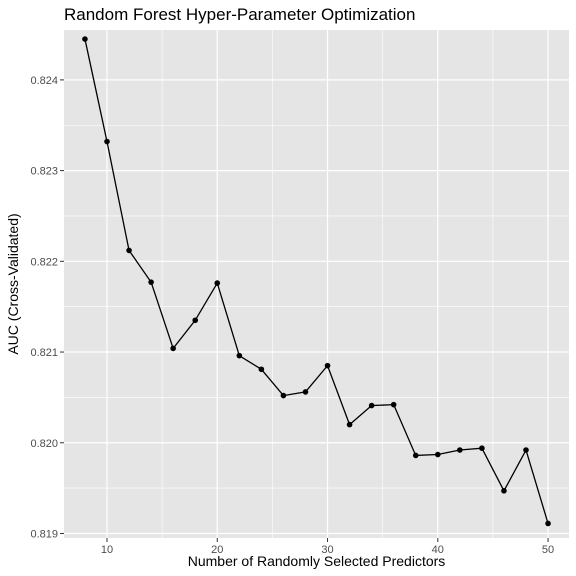  What do you see at coordinates (317, 561) in the screenshot?
I see `x-axis-title: Number of Randomly Selected Predictors` at bounding box center [317, 561].